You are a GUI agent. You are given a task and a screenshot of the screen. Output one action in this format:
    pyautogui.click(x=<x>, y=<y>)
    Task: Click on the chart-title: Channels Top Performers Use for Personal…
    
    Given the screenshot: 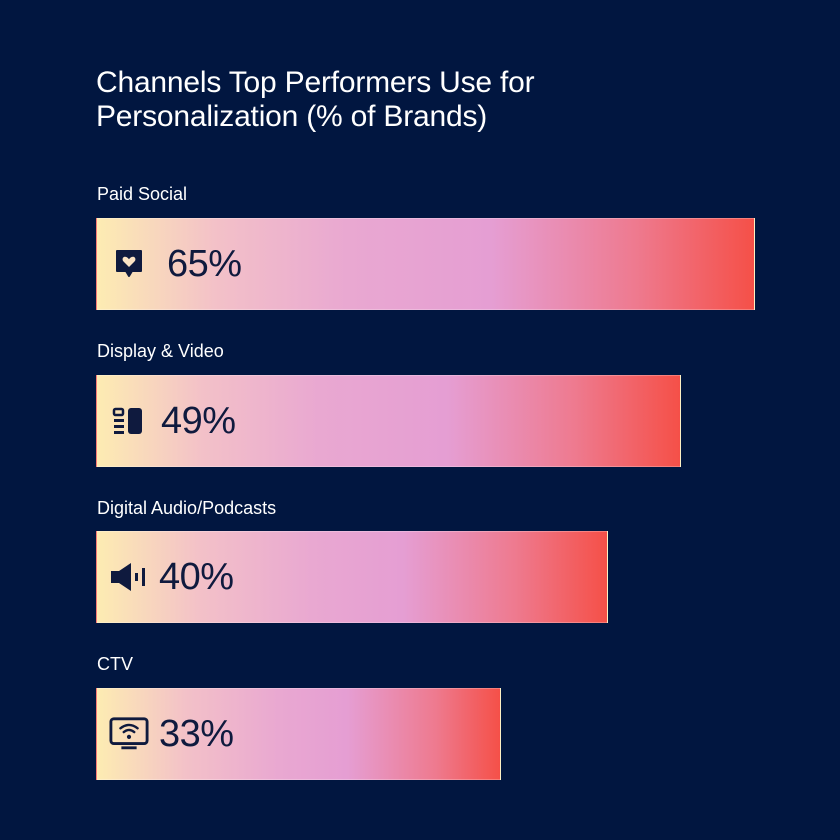 What is the action you would take?
    pyautogui.click(x=315, y=99)
    